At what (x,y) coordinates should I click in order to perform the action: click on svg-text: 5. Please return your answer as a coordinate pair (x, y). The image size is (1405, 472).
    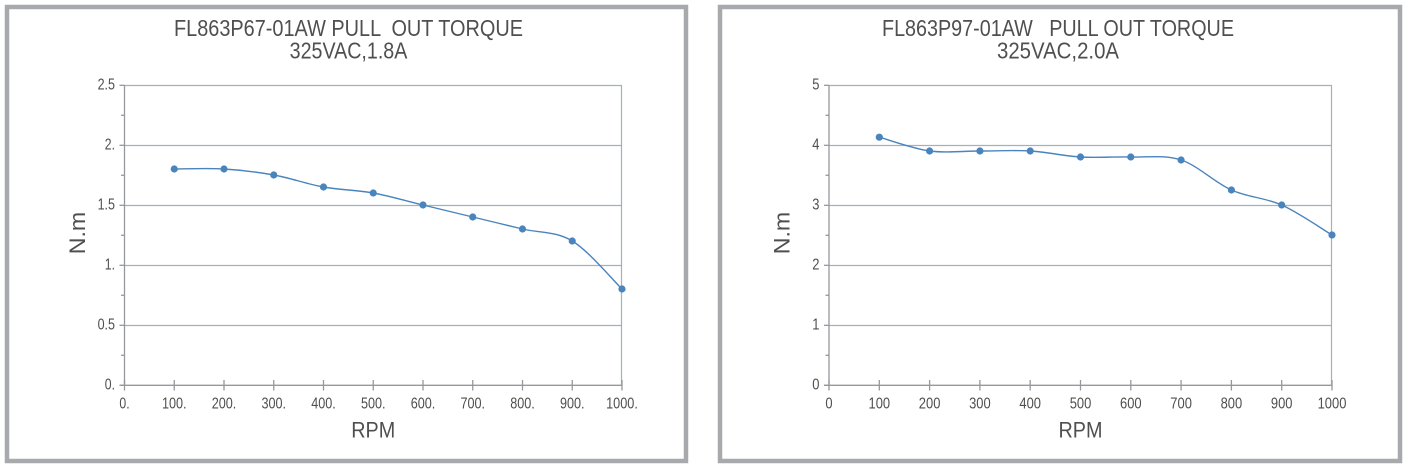
    Looking at the image, I should click on (815, 85).